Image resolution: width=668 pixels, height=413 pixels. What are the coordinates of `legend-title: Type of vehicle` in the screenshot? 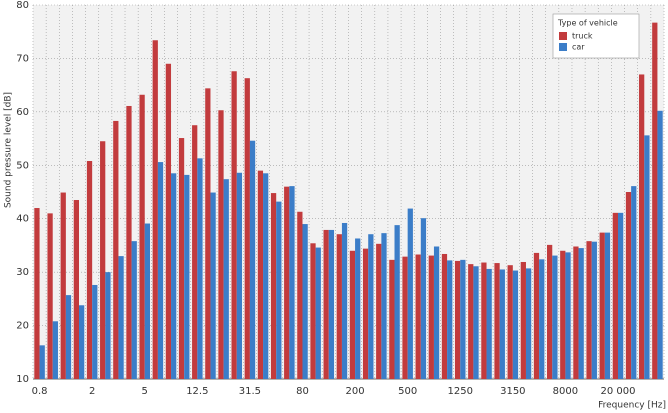 It's located at (587, 23).